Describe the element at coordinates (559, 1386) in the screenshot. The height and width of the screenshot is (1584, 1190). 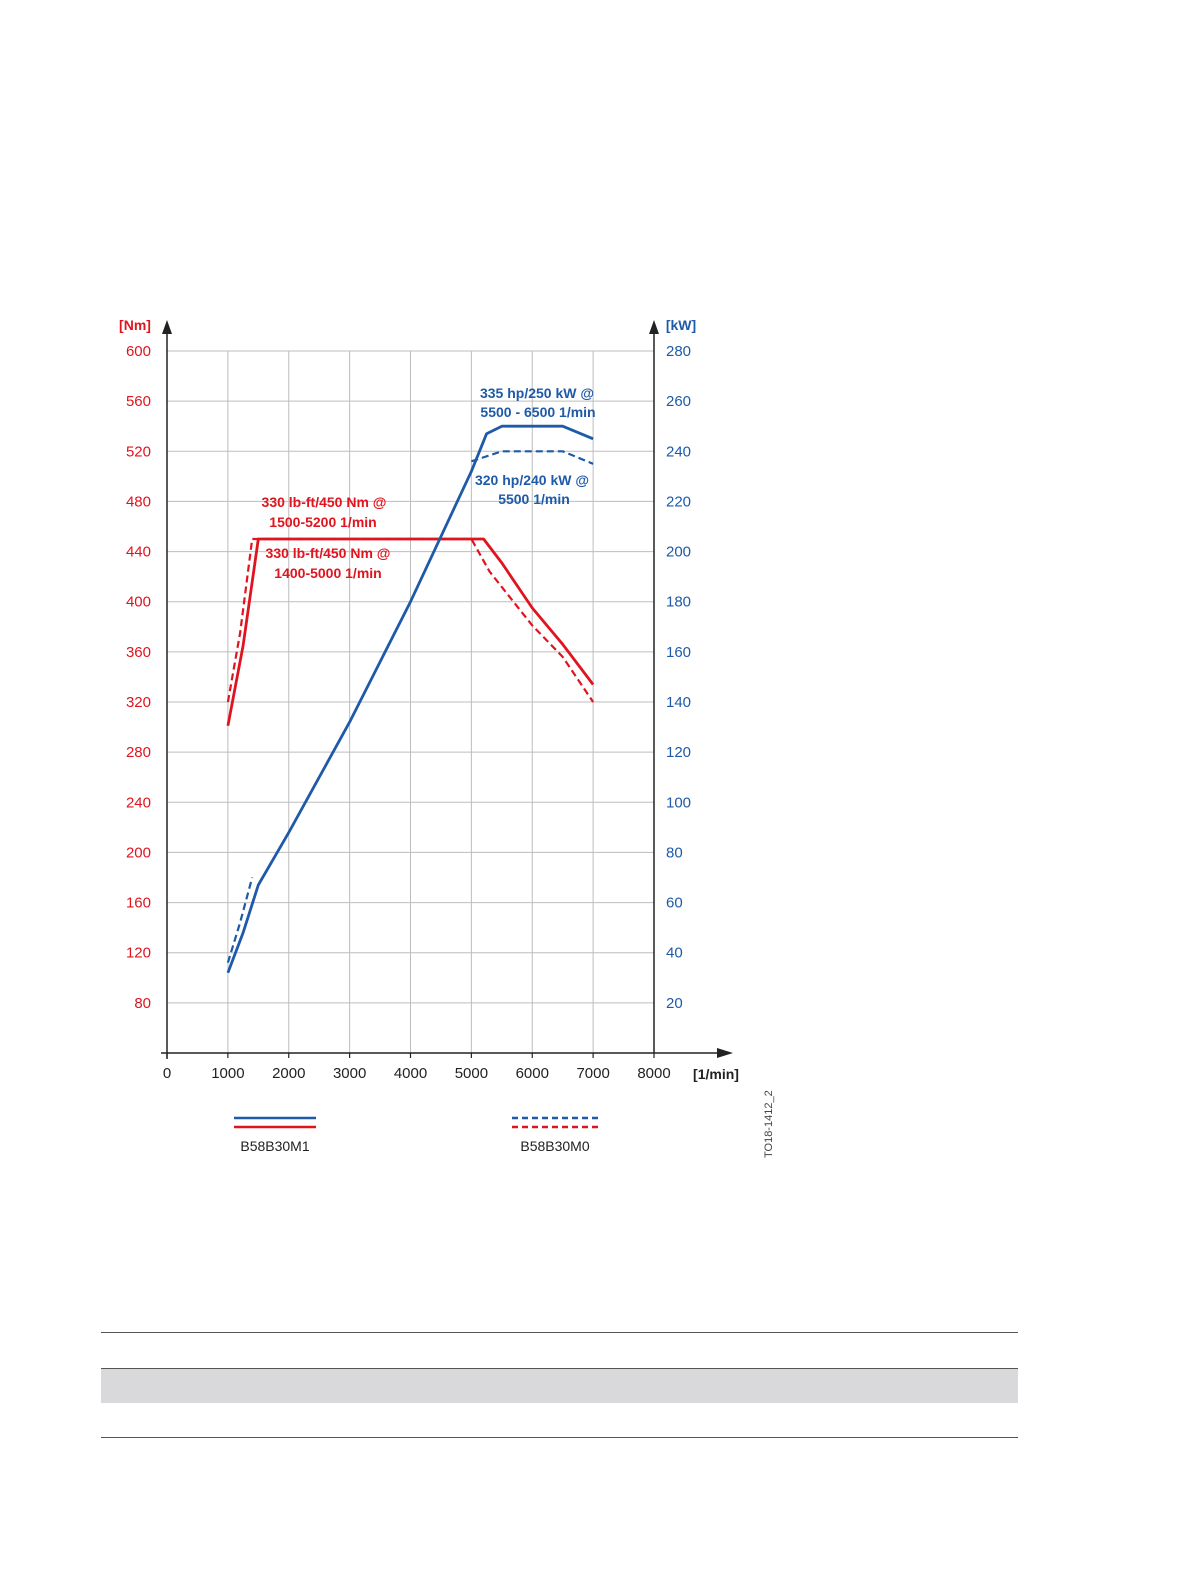
I see `footer-shaded-band` at that location.